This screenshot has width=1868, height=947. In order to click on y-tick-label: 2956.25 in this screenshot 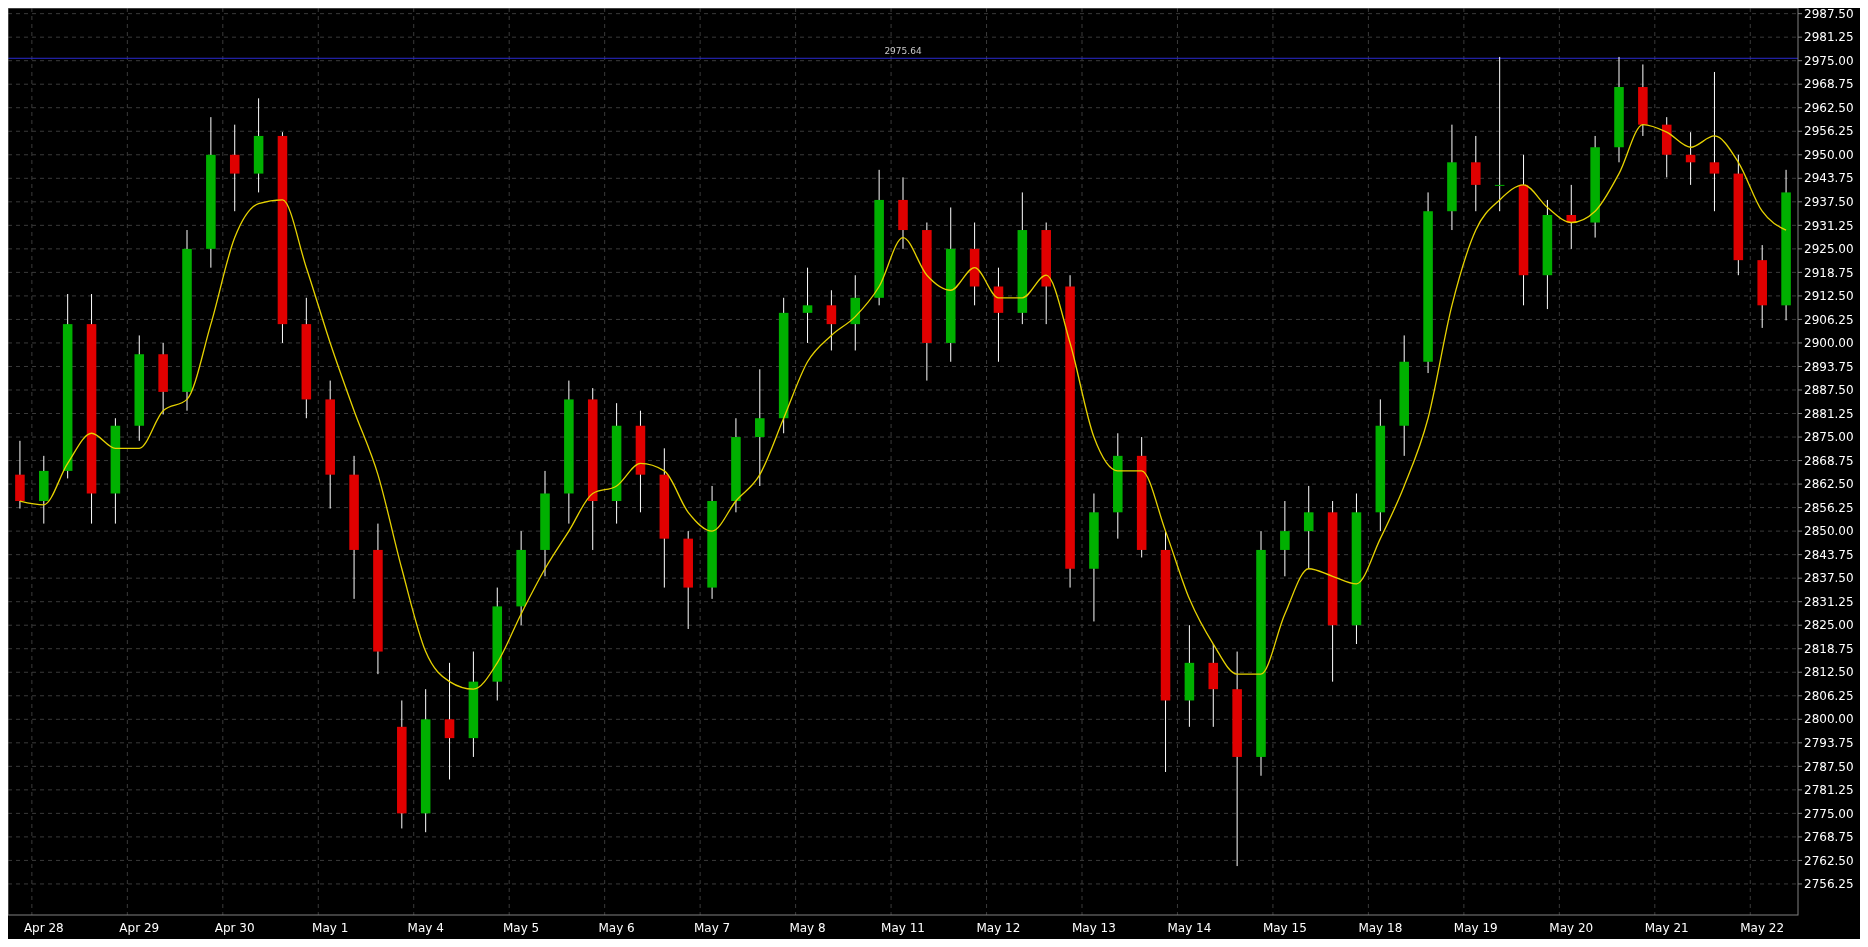, I will do `click(1829, 131)`.